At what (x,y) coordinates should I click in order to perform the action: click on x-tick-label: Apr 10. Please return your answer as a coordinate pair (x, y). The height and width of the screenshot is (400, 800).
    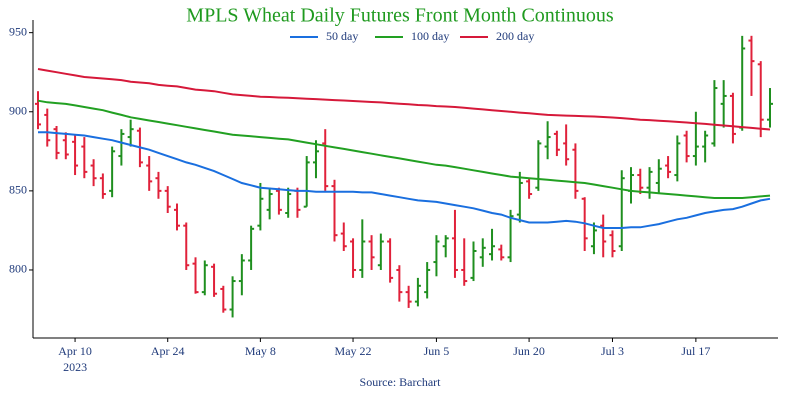
    Looking at the image, I should click on (75, 351).